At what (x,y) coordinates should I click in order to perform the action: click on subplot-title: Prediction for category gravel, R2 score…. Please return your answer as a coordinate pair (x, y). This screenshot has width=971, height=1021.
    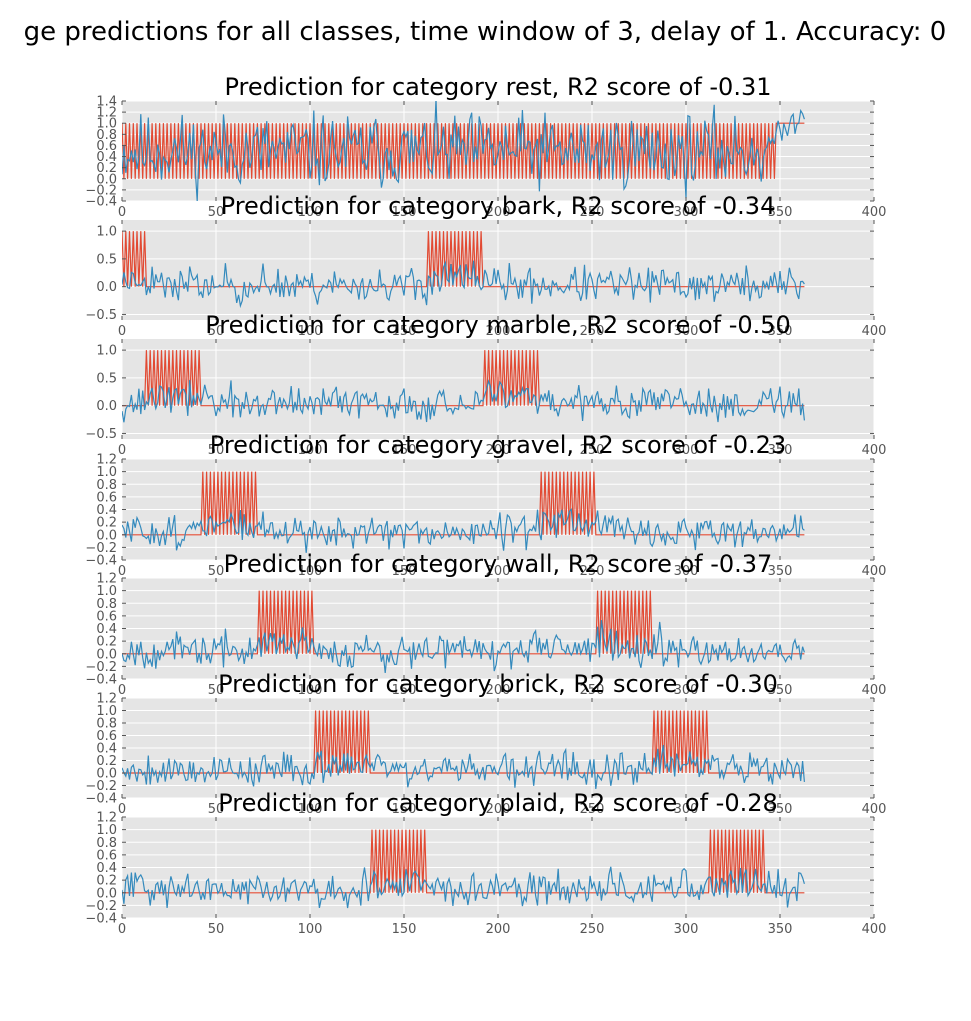
    Looking at the image, I should click on (498, 445).